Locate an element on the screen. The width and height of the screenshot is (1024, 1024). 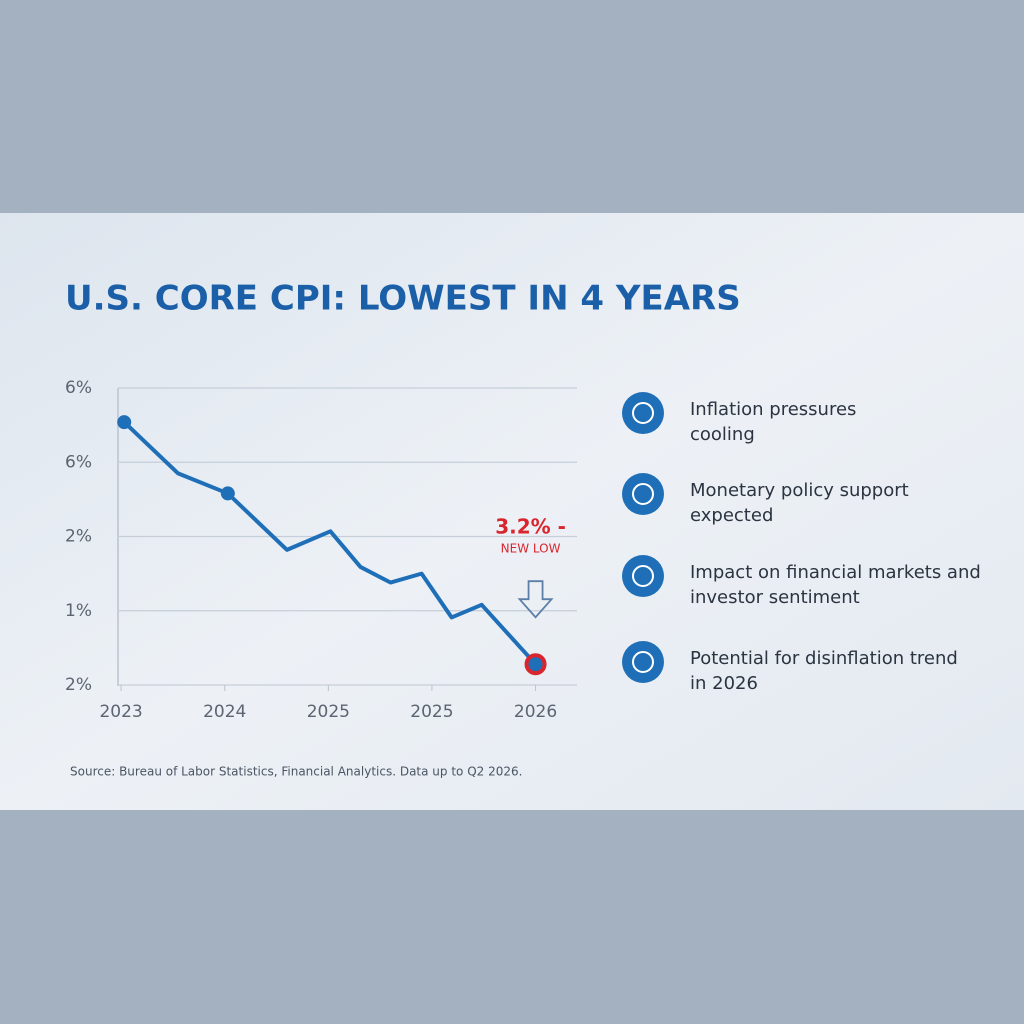
bullet-text: Potential for disinflation trend is located at coordinates (824, 658).